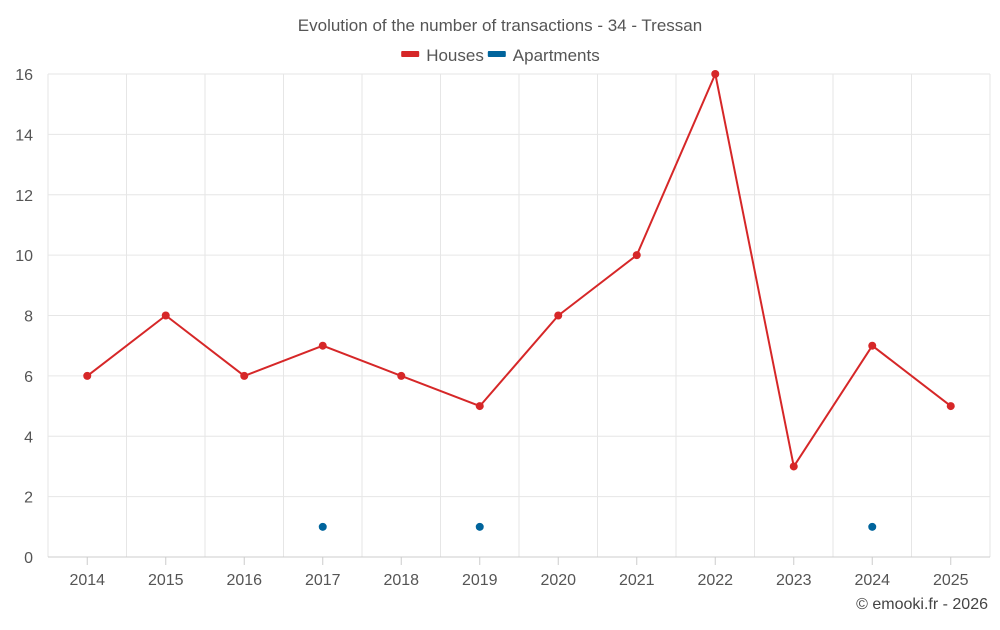  Describe the element at coordinates (922, 604) in the screenshot. I see `credit-label: © emooki.fr - 2026` at that location.